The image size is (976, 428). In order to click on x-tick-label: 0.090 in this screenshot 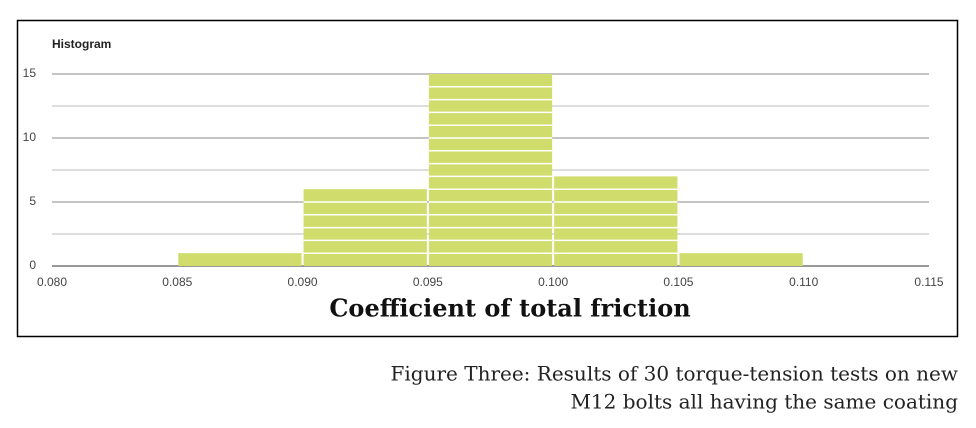, I will do `click(303, 282)`.